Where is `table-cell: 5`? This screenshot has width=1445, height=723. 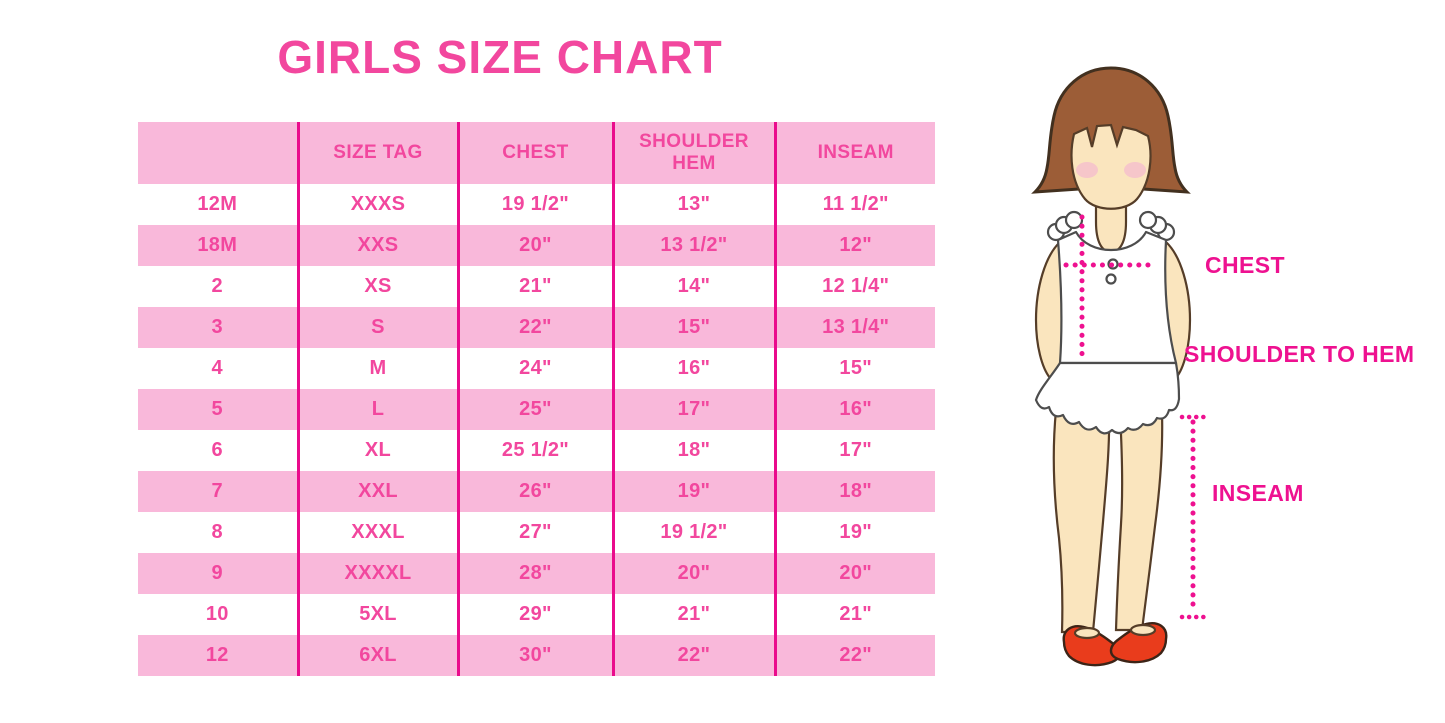 table-cell: 5 is located at coordinates (218, 409).